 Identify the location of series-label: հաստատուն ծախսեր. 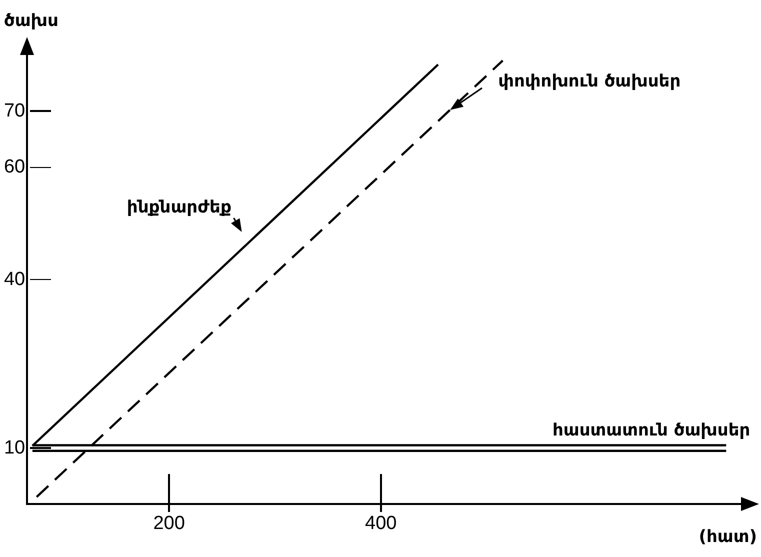
(651, 430).